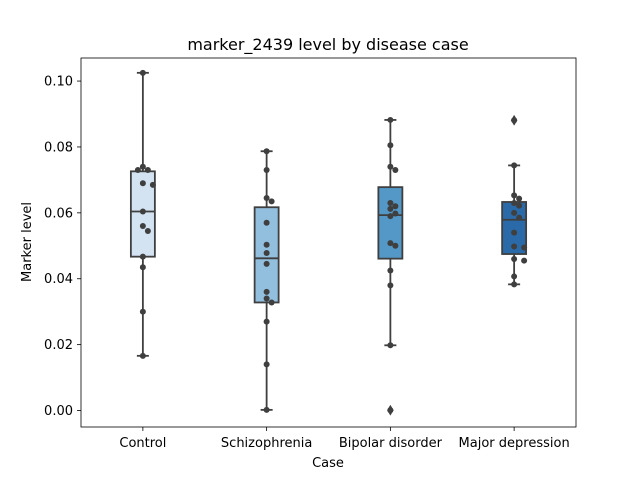 The height and width of the screenshot is (480, 640). What do you see at coordinates (58, 345) in the screenshot?
I see `y-tick-label: 0.02` at bounding box center [58, 345].